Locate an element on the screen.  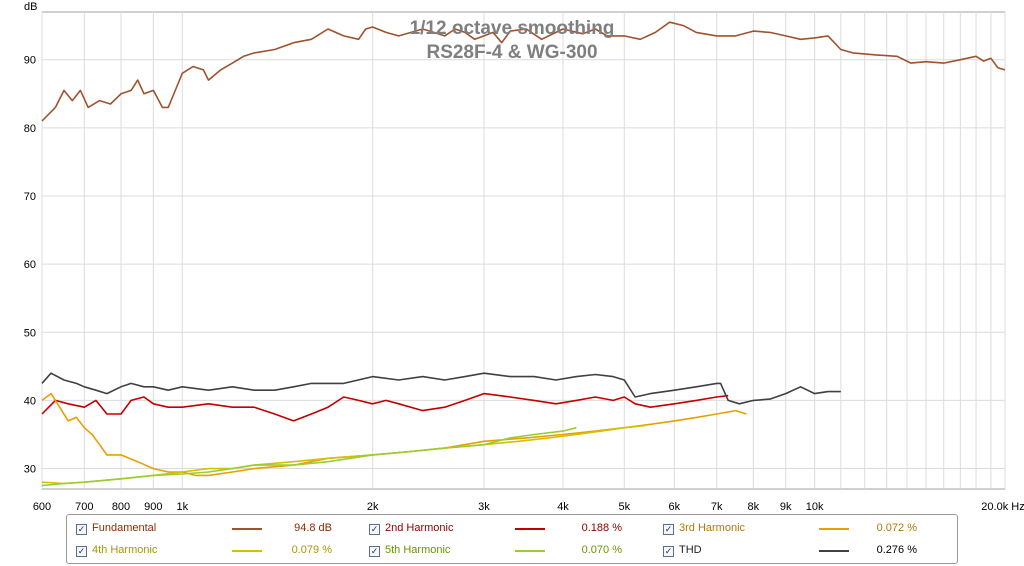
y-tick-label: 50 is located at coordinates (30, 333).